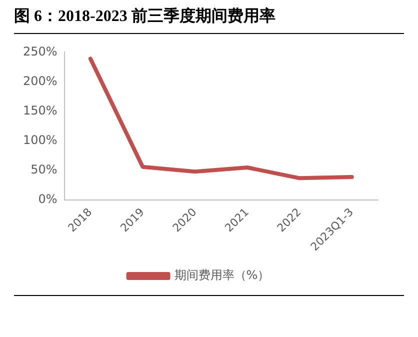 The image size is (418, 337). Describe the element at coordinates (209, 20) in the screenshot. I see `chart-title: 图 6：2018-2023 前三季度期间费用率` at that location.